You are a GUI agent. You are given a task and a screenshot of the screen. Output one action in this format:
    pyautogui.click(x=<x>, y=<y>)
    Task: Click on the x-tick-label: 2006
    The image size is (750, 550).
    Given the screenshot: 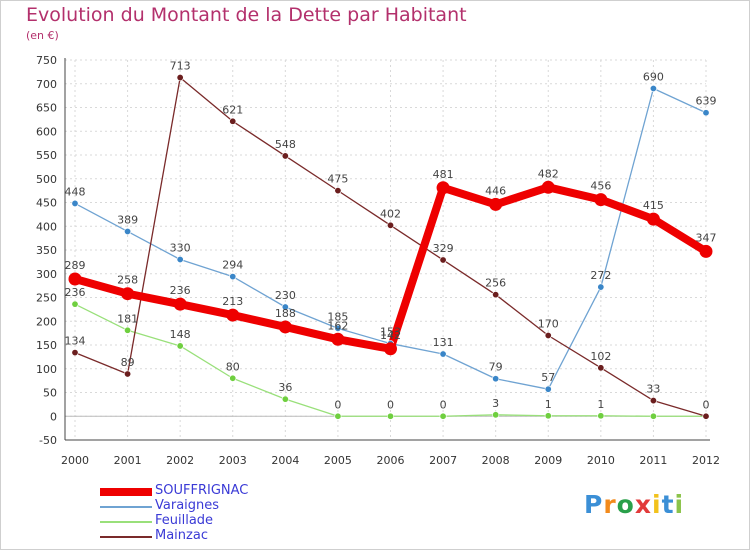 What is the action you would take?
    pyautogui.click(x=391, y=460)
    